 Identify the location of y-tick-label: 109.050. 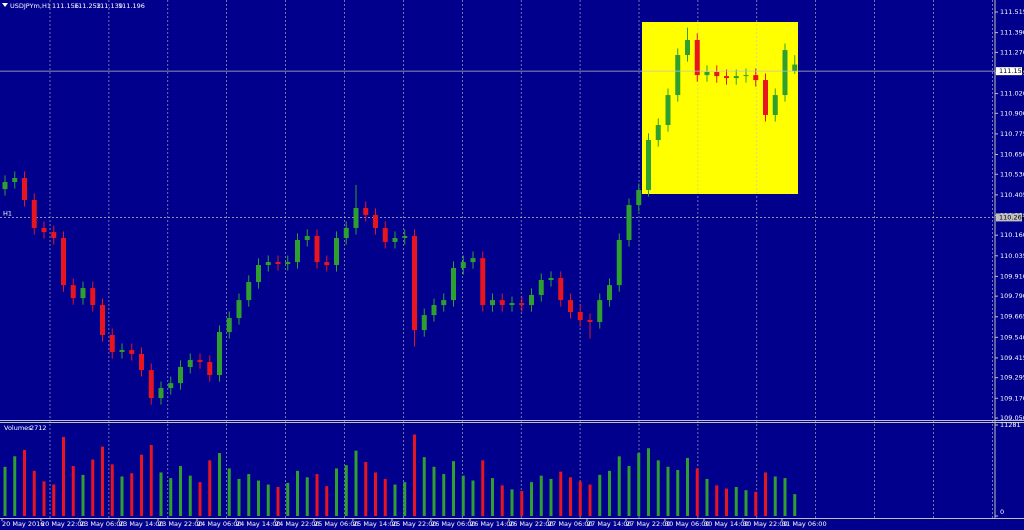
(1012, 418).